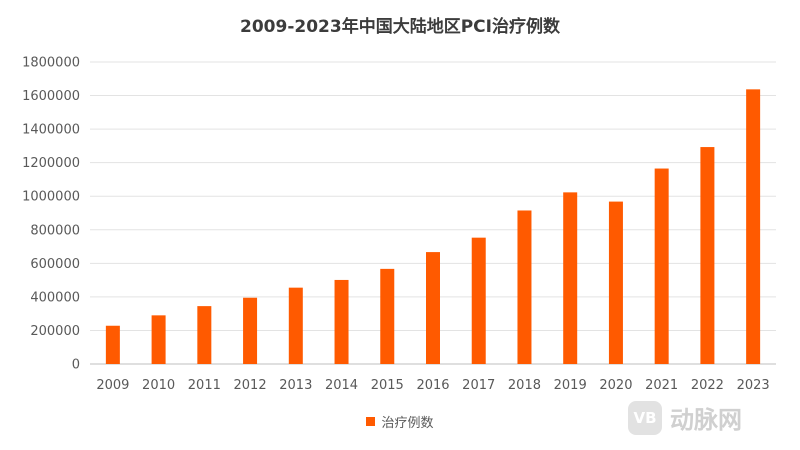 The height and width of the screenshot is (450, 800). I want to click on x-tick-label: 2016, so click(432, 385).